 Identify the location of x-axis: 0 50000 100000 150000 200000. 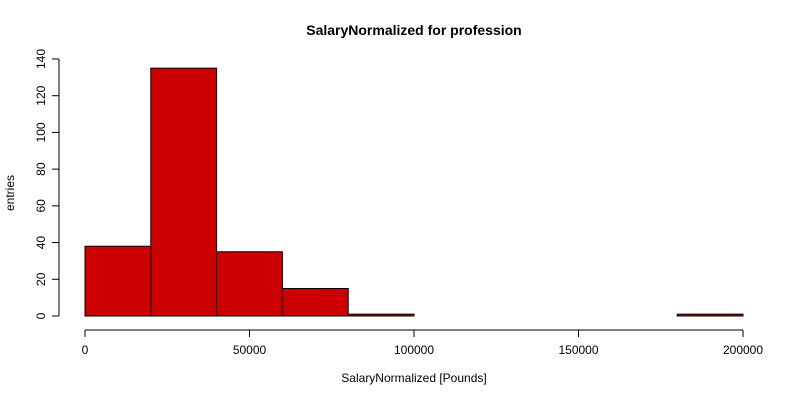
(422, 343).